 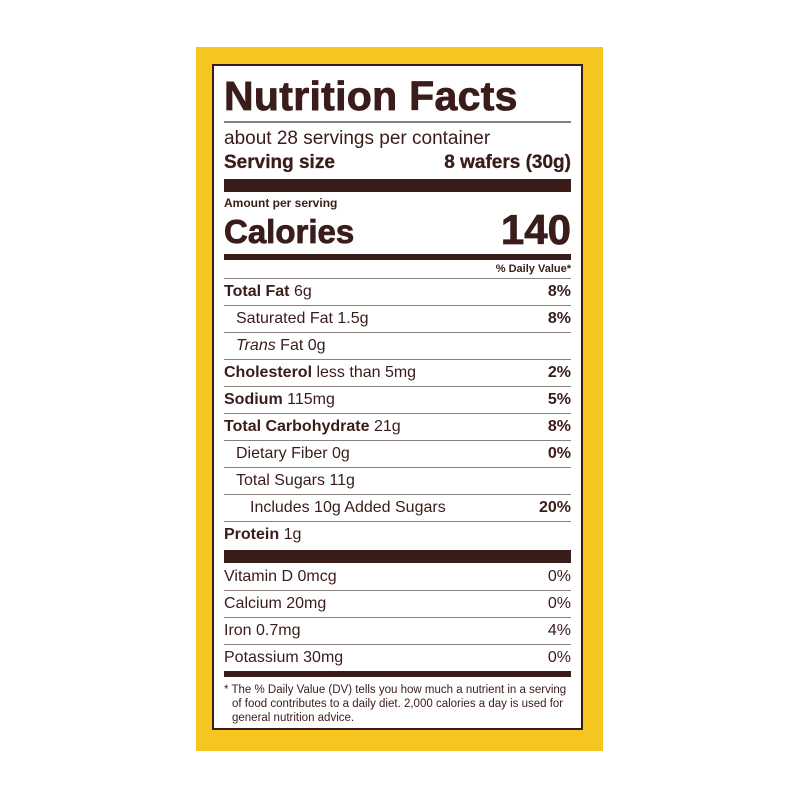 I want to click on nutrient-amount: 21g, so click(x=387, y=426).